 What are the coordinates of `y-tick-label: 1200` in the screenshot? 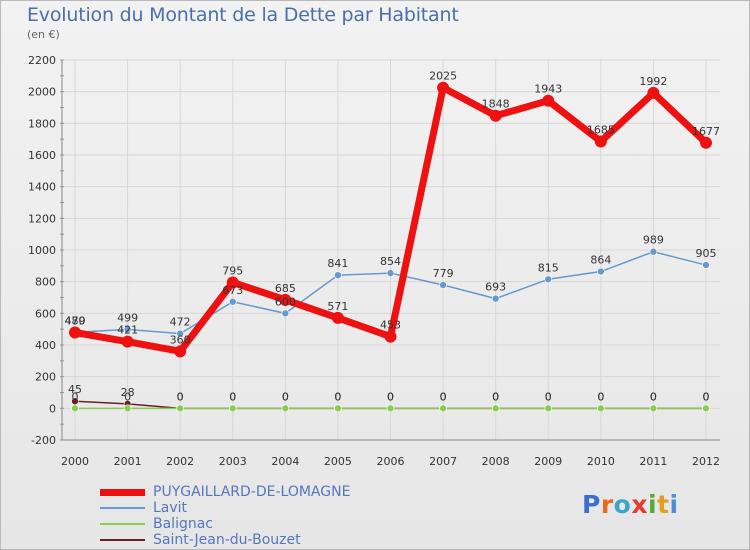 It's located at (42, 218).